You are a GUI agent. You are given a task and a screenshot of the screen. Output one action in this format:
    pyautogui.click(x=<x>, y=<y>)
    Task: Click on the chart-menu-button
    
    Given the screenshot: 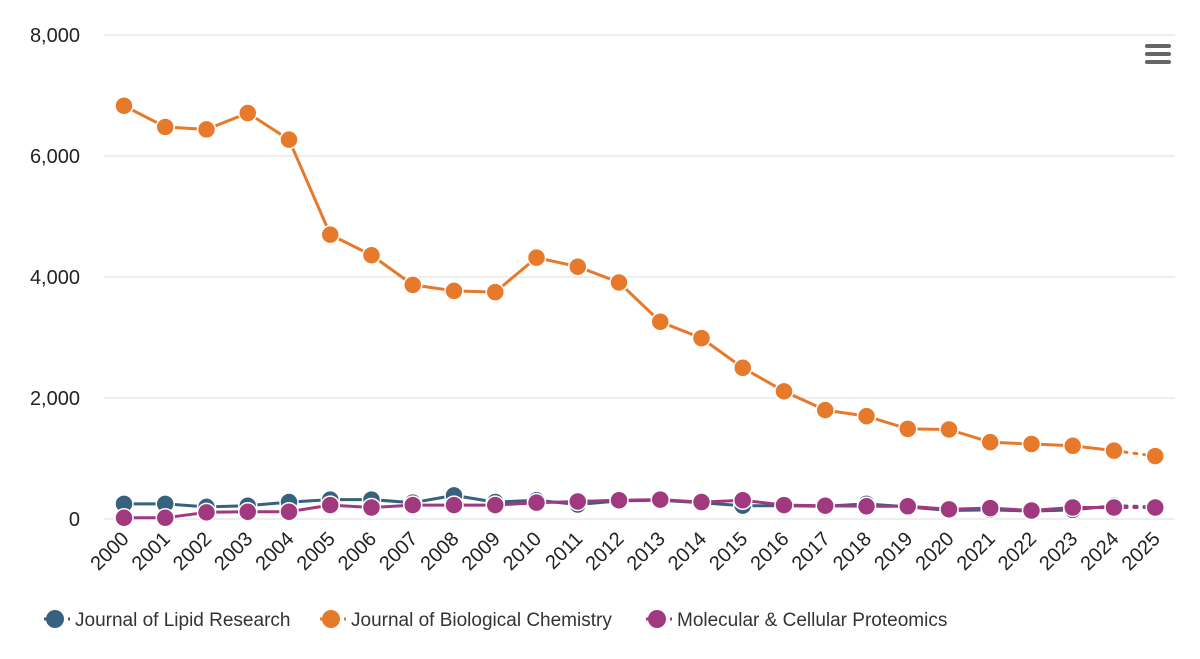 What is the action you would take?
    pyautogui.click(x=1158, y=54)
    